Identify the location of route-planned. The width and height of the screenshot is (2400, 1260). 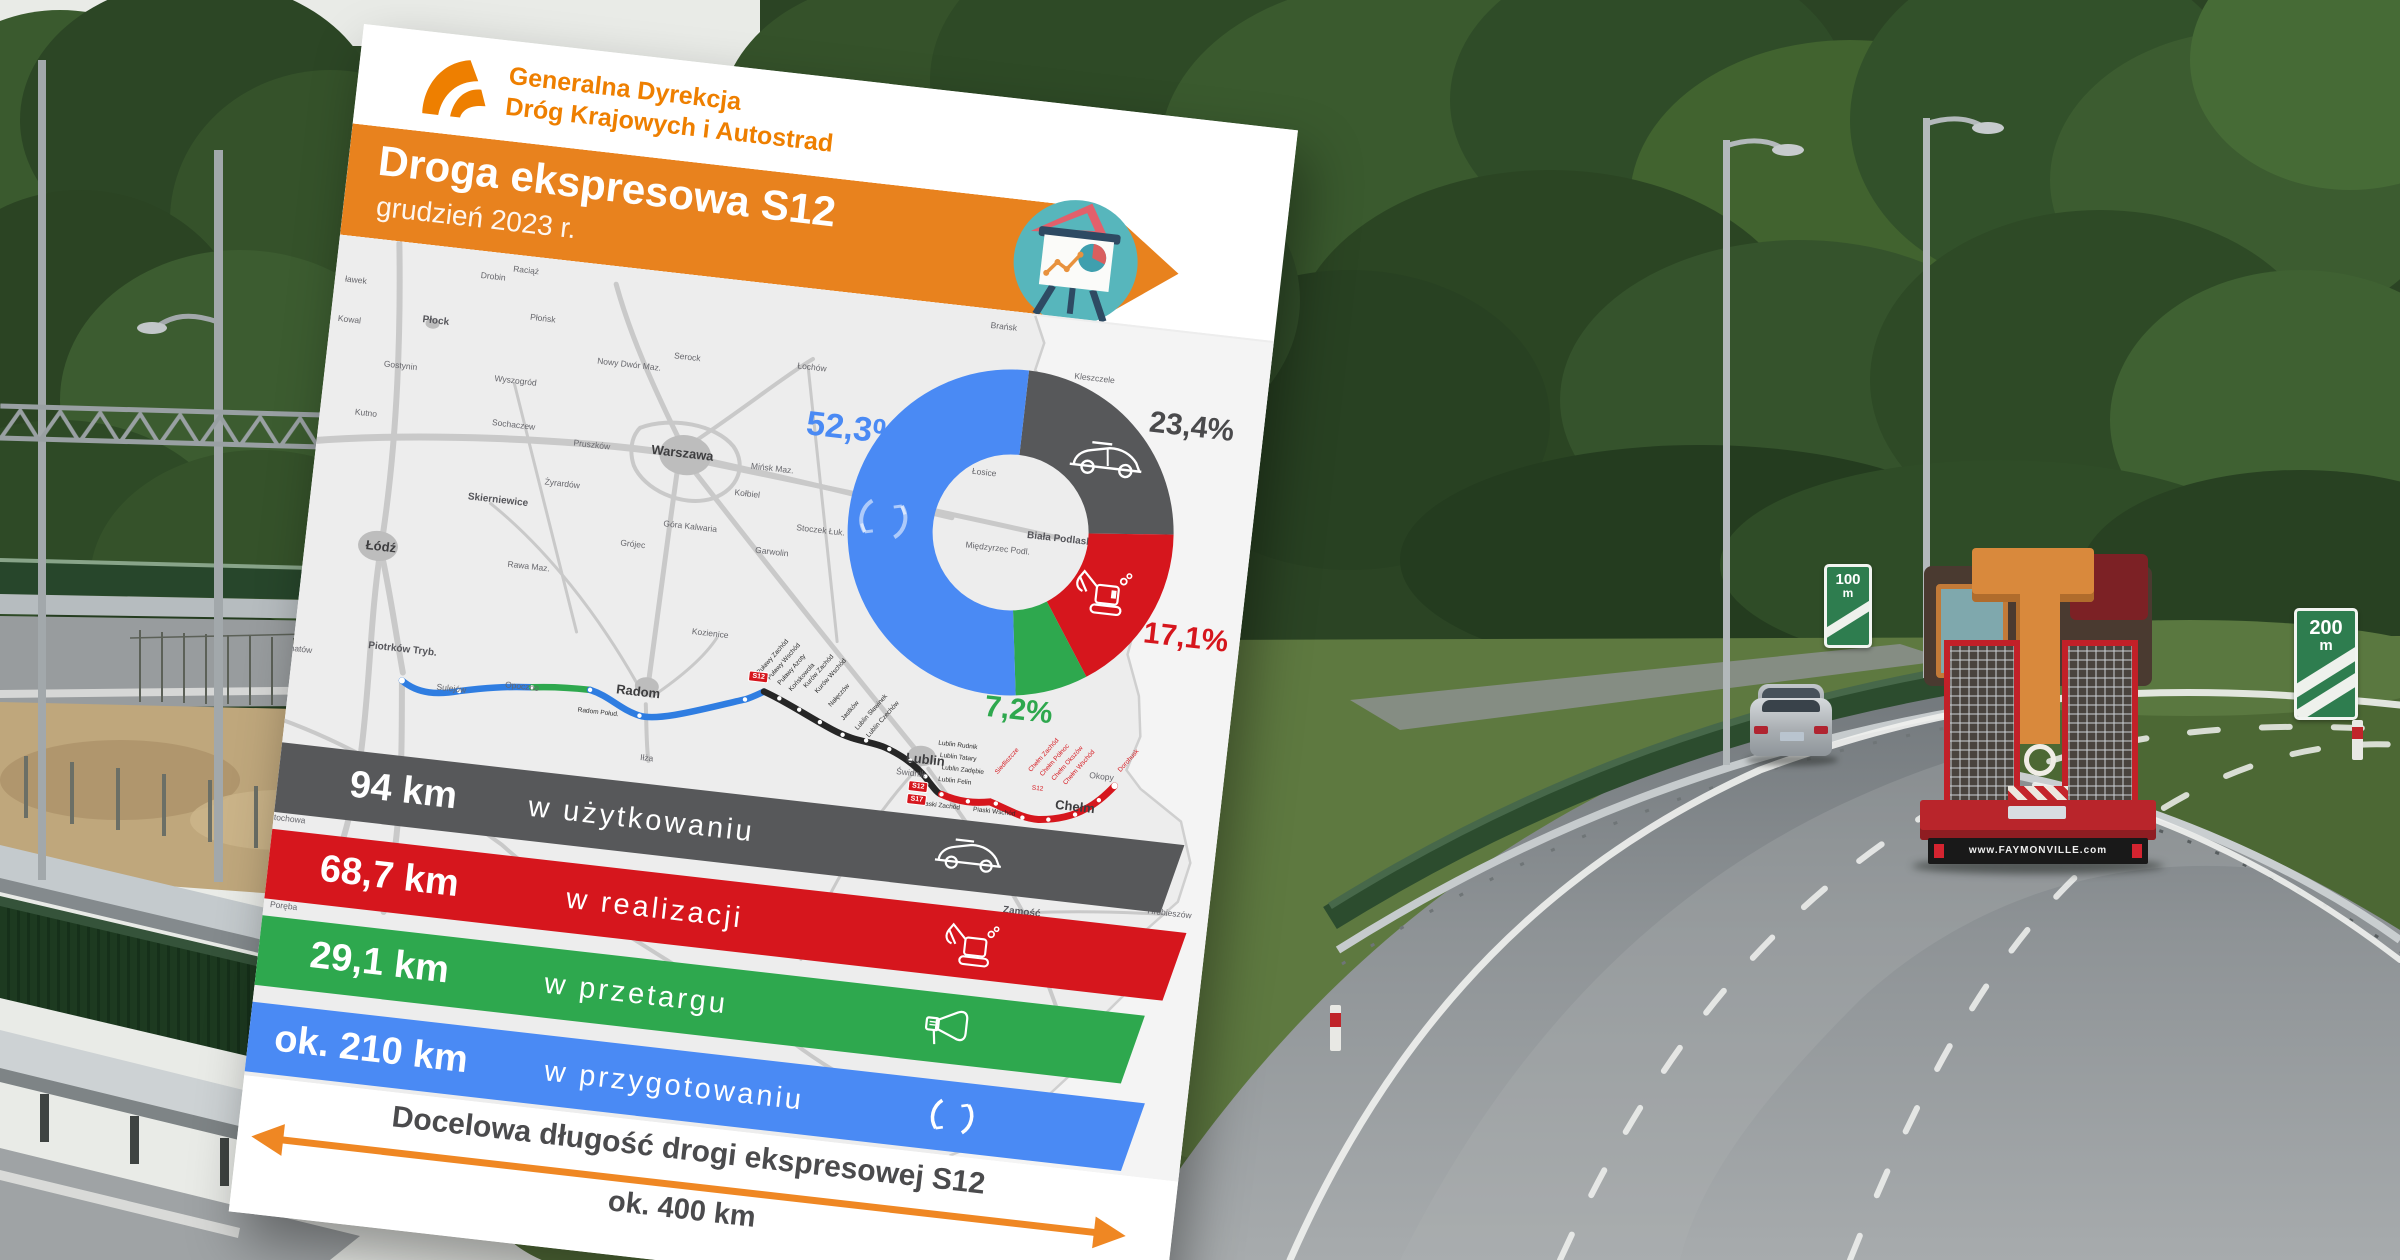
(677, 703).